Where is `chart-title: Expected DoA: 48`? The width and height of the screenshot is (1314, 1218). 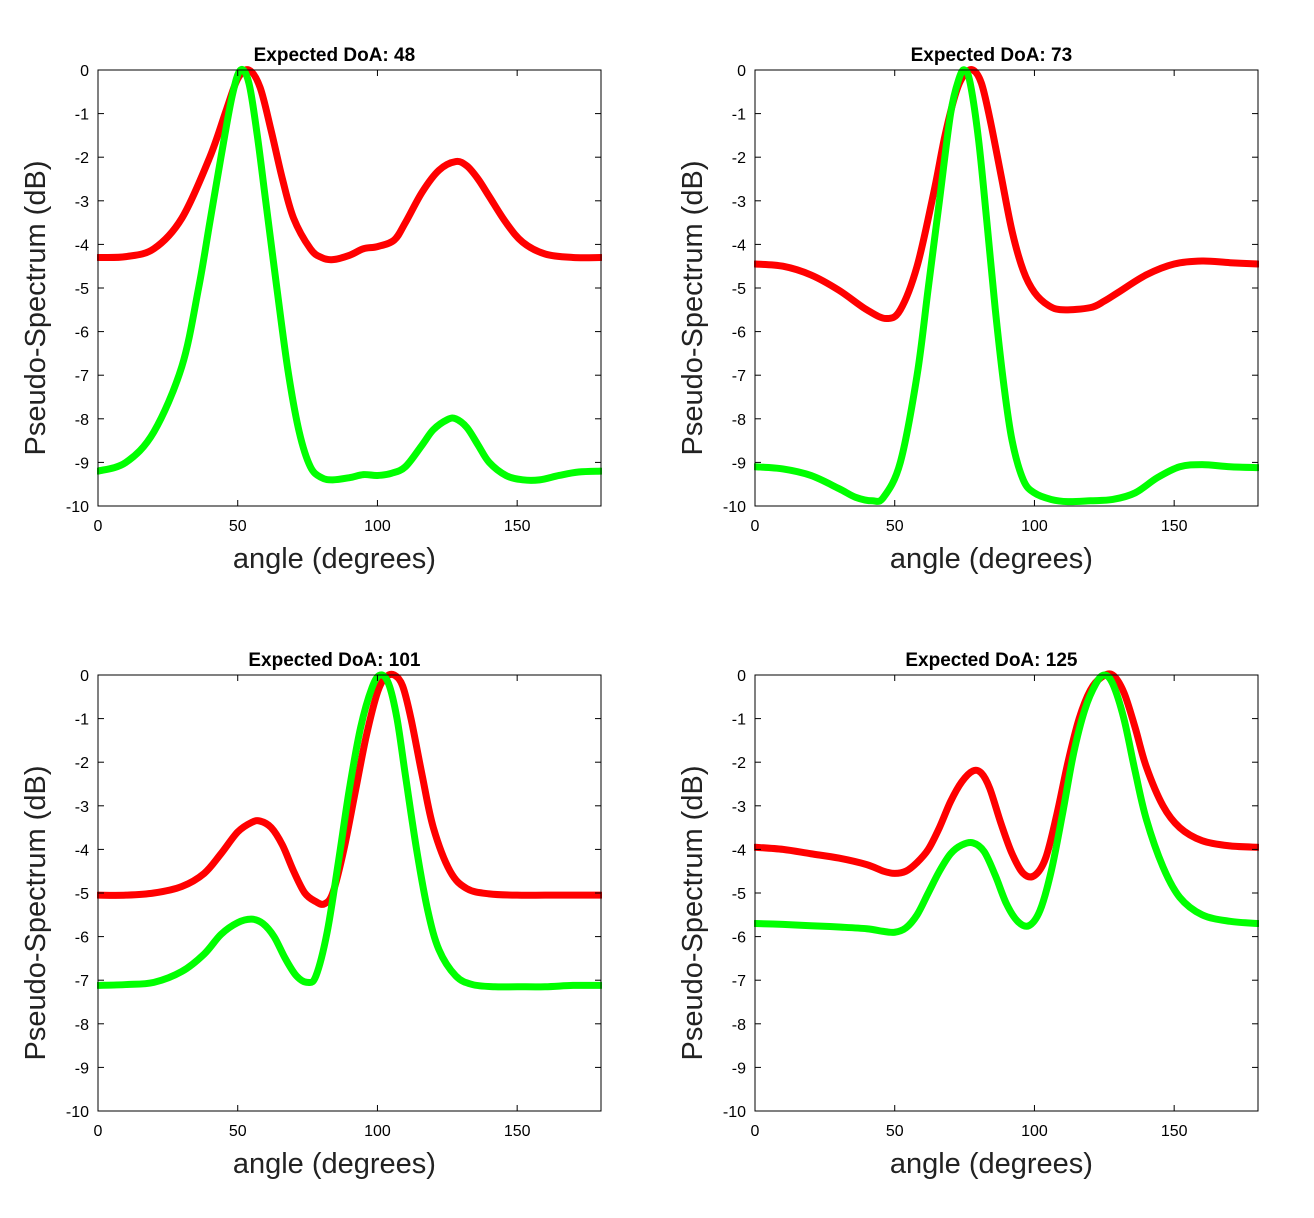 chart-title: Expected DoA: 48 is located at coordinates (335, 55).